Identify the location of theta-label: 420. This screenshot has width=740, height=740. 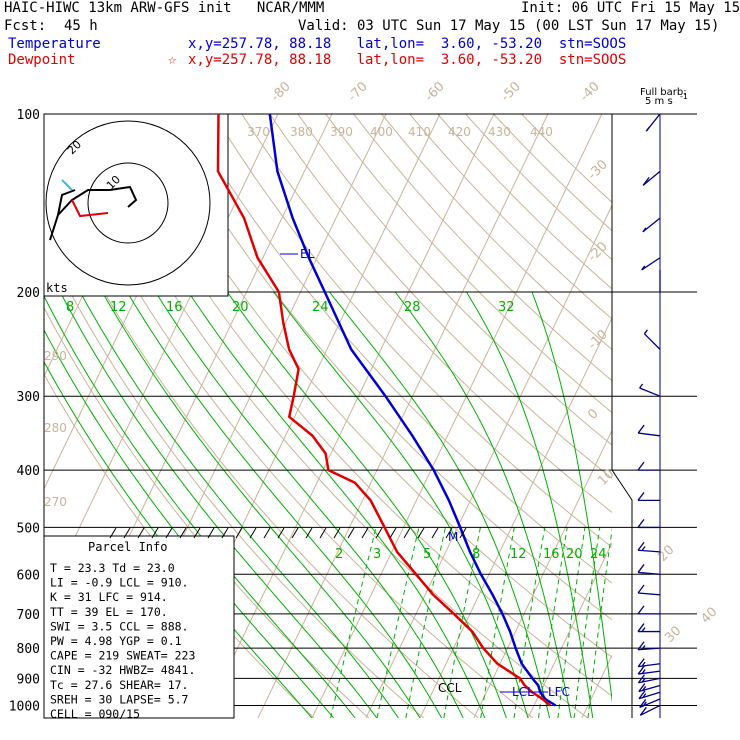
(459, 132).